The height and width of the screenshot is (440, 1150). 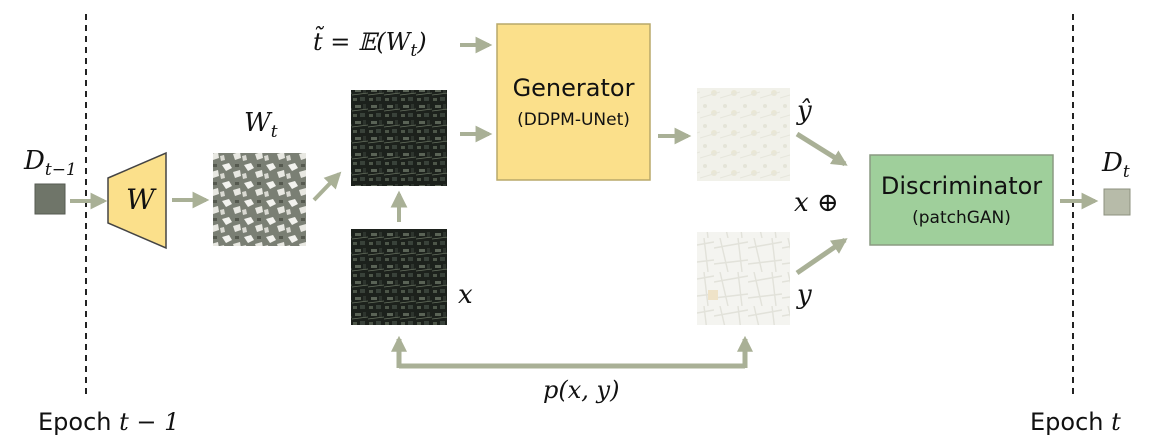 I want to click on arrow-yhat-to-discriminator, so click(x=821, y=149).